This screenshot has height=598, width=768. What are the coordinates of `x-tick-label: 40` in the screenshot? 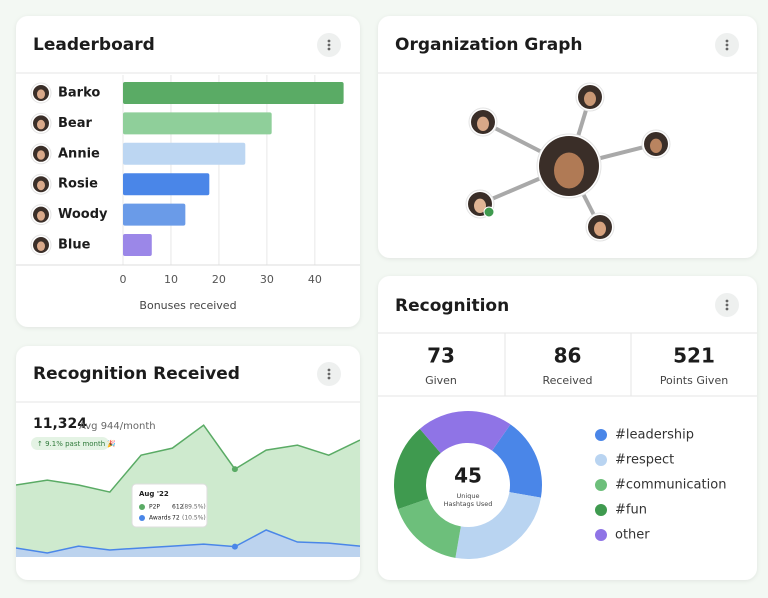 It's located at (315, 279).